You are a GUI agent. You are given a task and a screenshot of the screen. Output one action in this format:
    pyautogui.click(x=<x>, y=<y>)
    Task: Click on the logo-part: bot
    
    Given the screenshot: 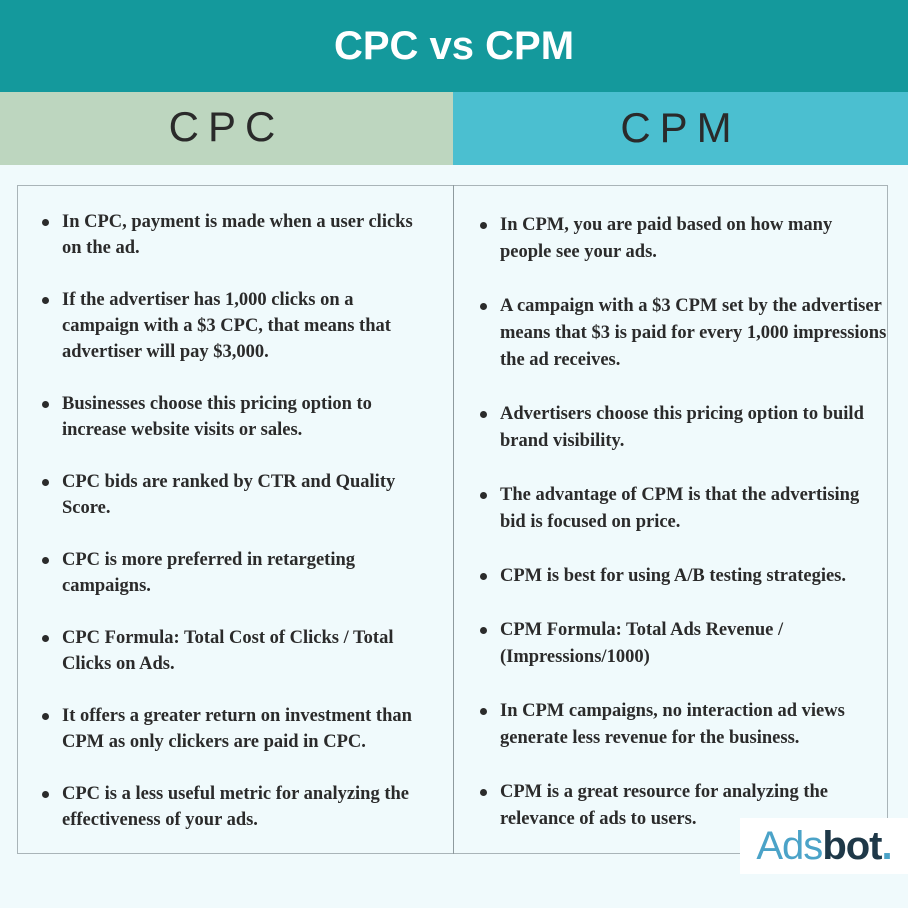 What is the action you would take?
    pyautogui.click(x=852, y=845)
    